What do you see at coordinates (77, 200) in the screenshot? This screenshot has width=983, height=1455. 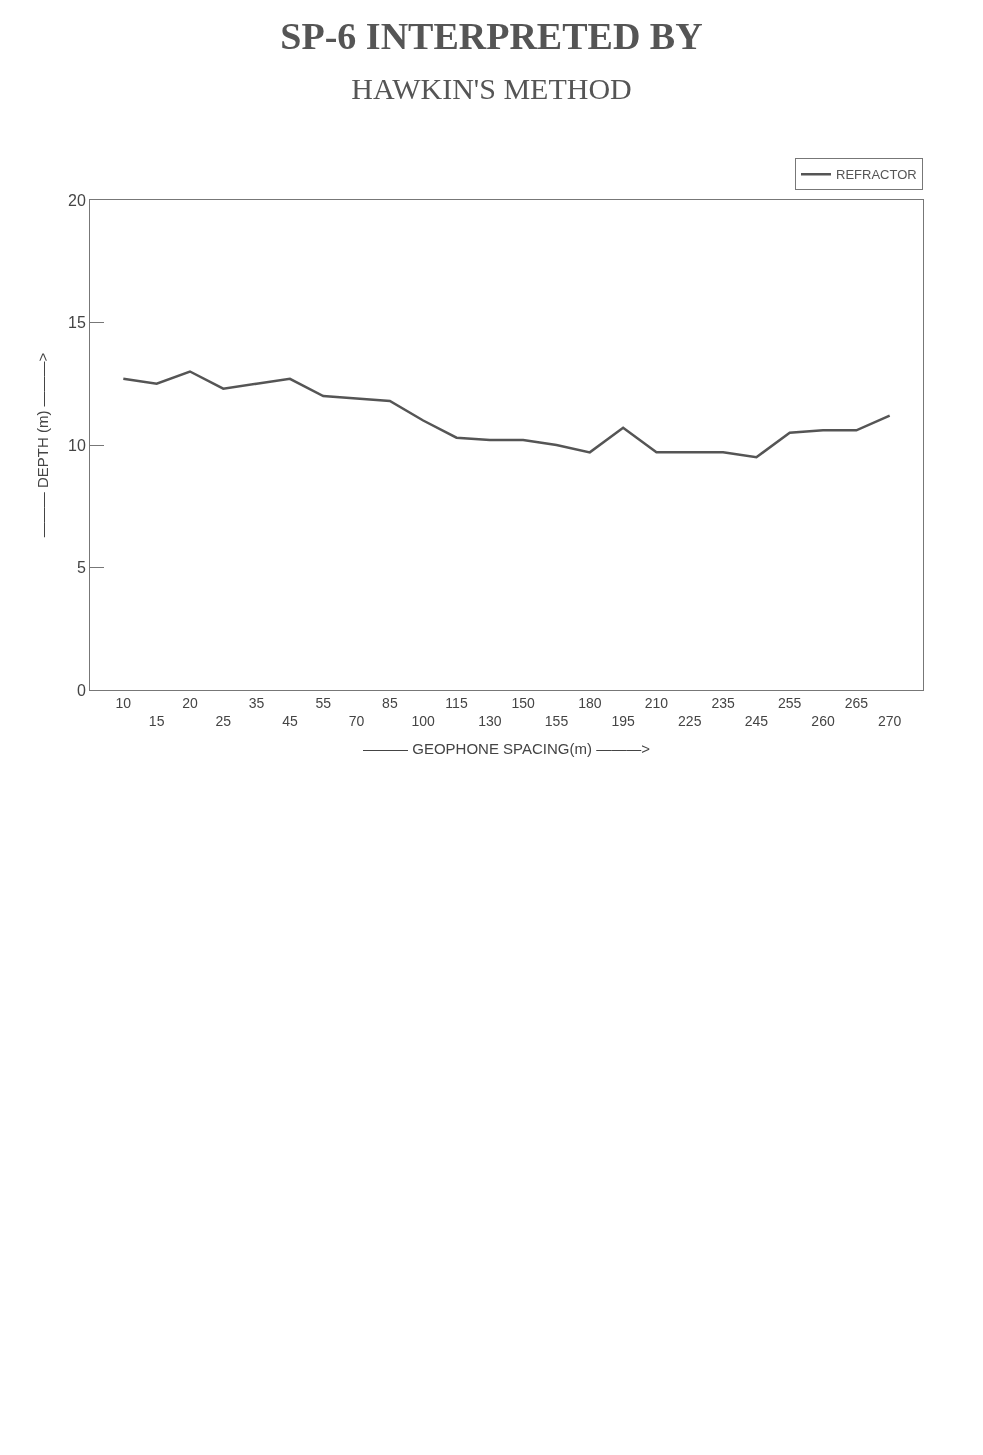 I see `y-tick-label: 20` at bounding box center [77, 200].